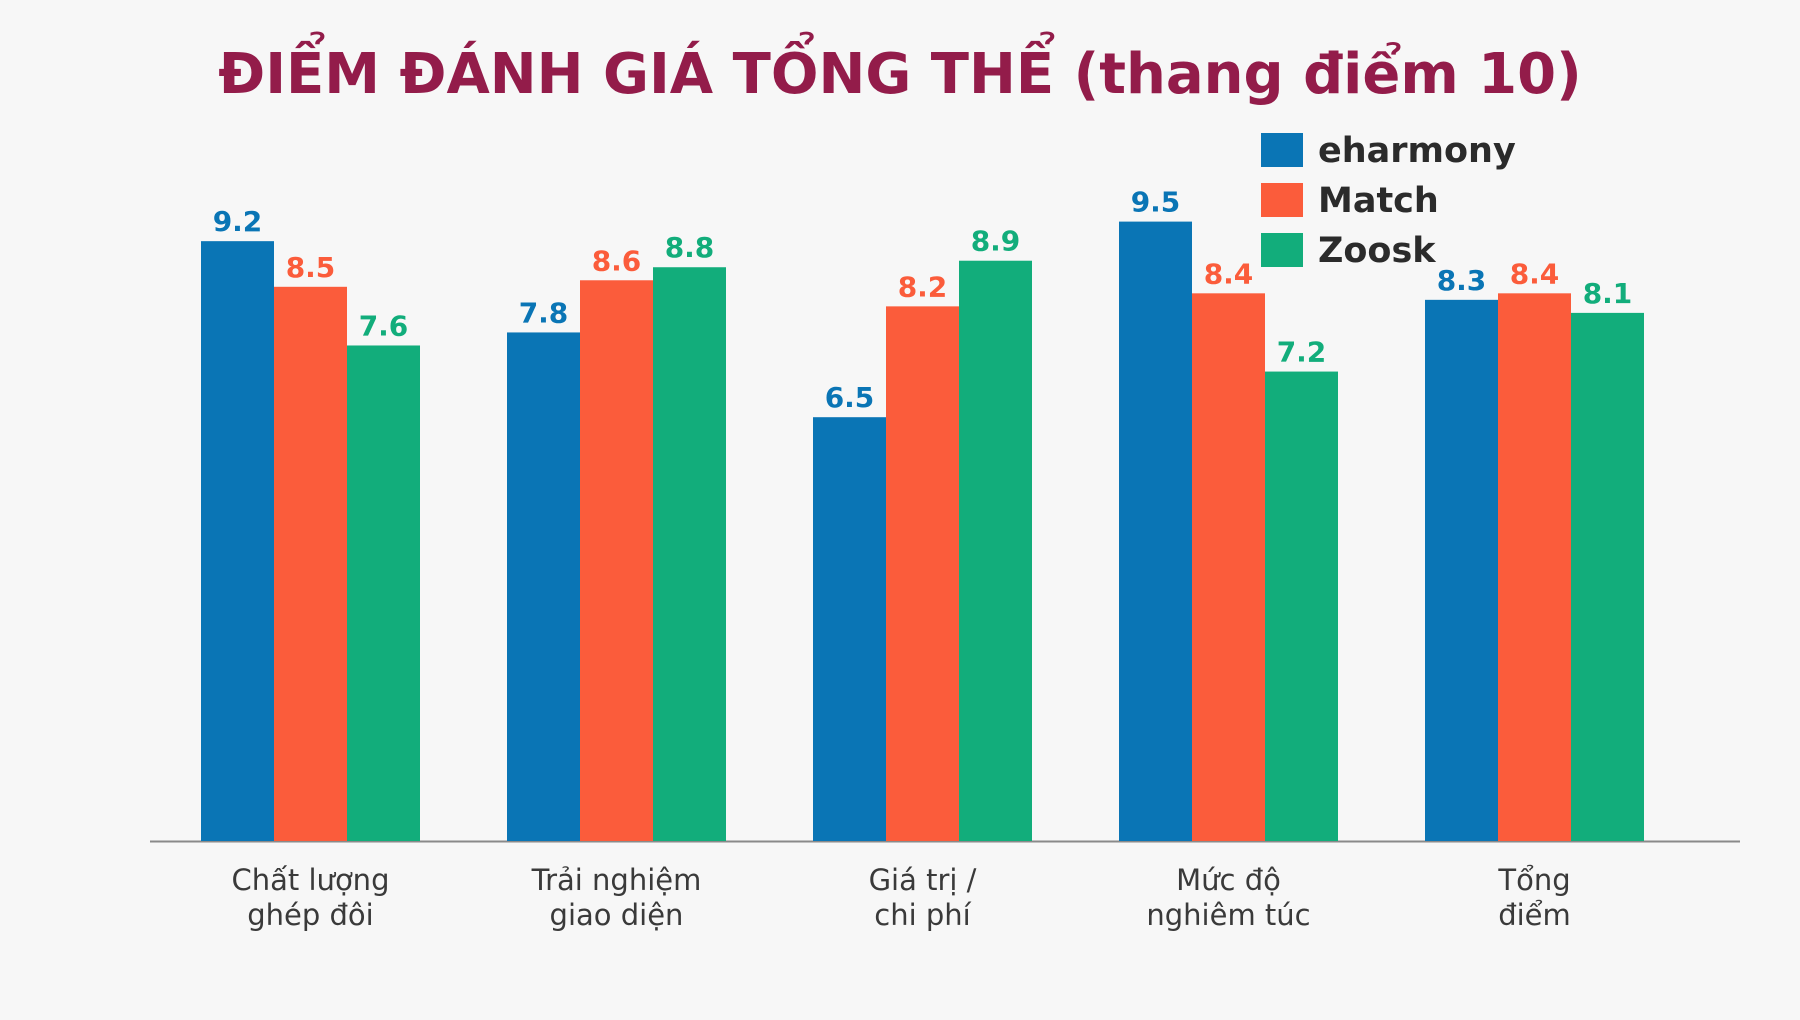 Image resolution: width=1800 pixels, height=1020 pixels. I want to click on category-label-1: Trải nghiệm, so click(616, 880).